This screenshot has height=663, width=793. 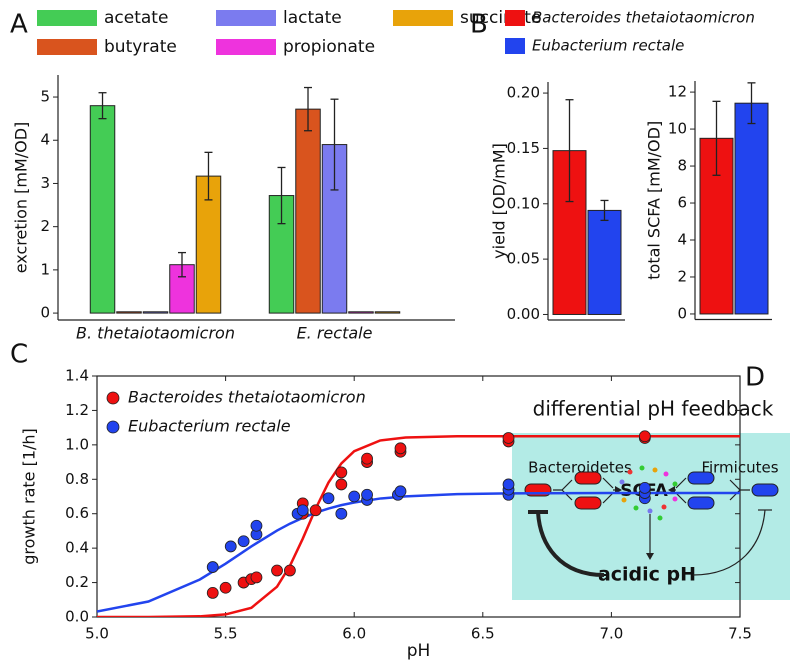 What do you see at coordinates (312, 18) in the screenshot?
I see `legend-label: lactate` at bounding box center [312, 18].